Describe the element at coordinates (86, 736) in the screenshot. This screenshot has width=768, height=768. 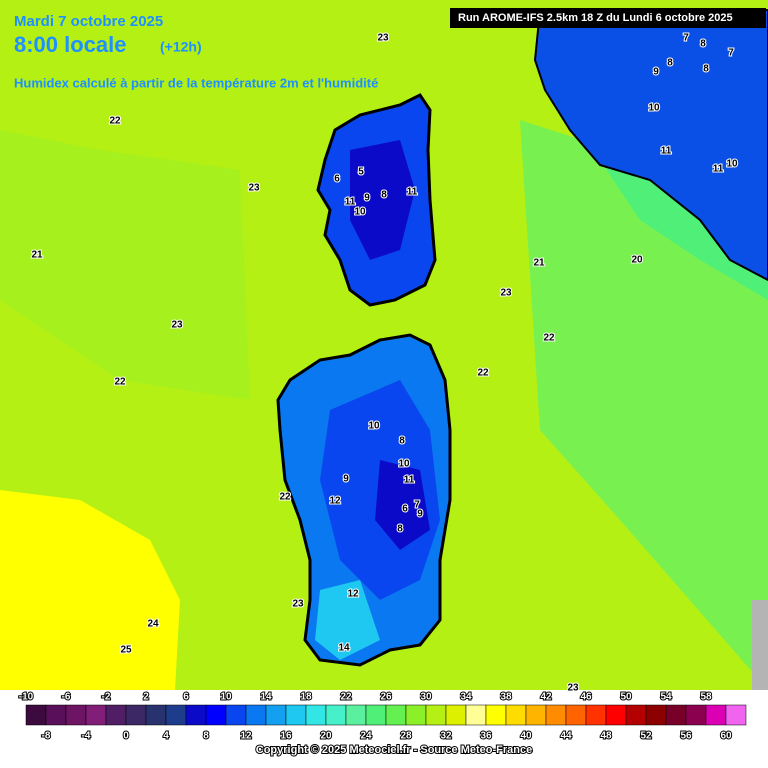
I see `colorbar-label: -4` at that location.